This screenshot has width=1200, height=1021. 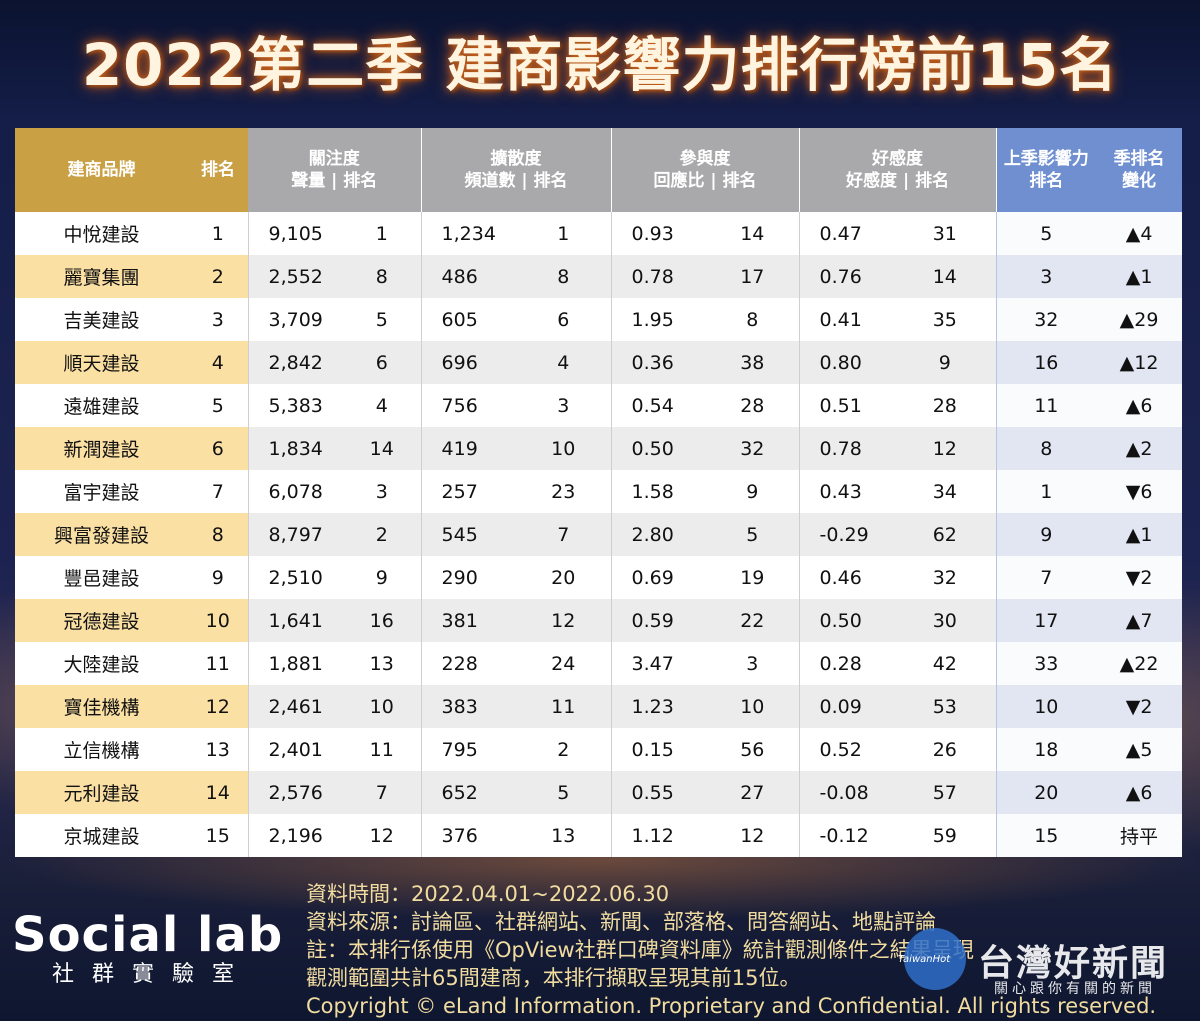 I want to click on favor-rank-cell: 31, so click(x=945, y=233).